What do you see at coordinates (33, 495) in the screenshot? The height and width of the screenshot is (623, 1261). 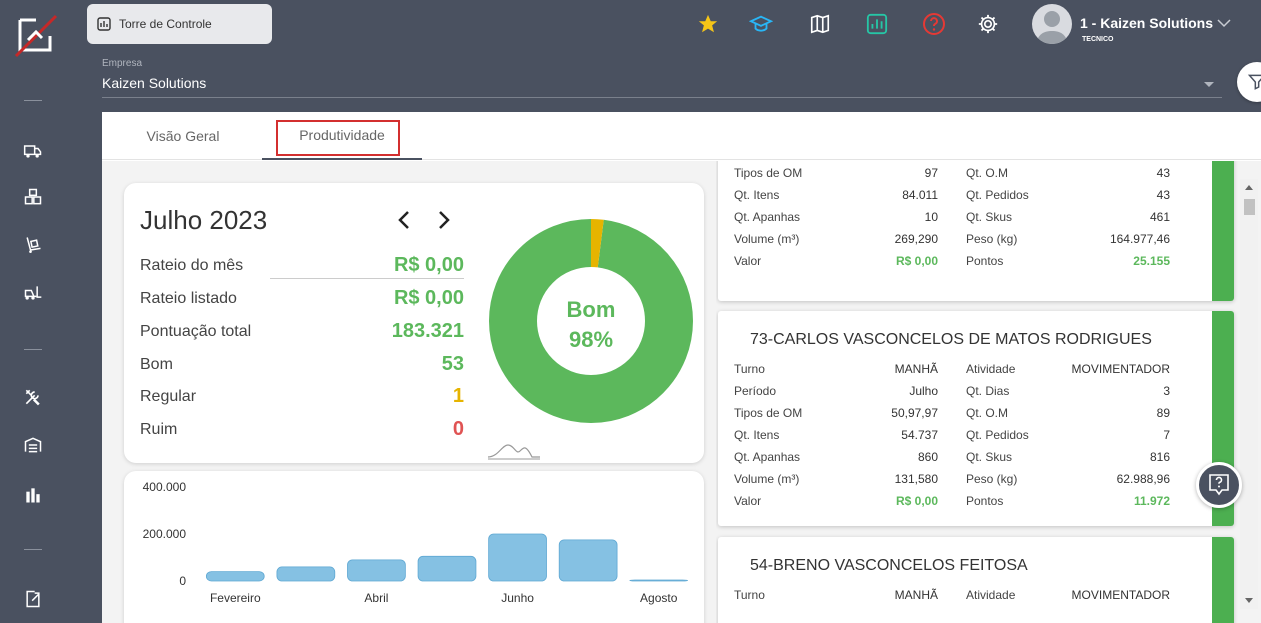 I see `bar-chart-icon` at bounding box center [33, 495].